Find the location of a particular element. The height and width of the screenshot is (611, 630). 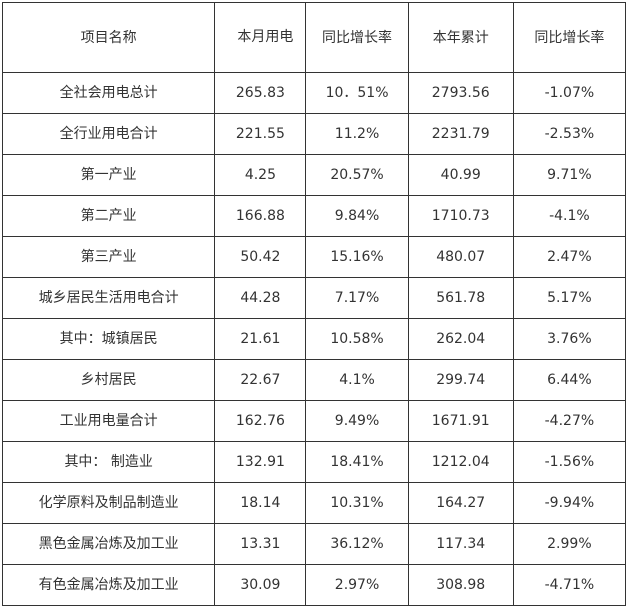

table-row: 黑色金属冶炼及加工业 13.31 36.12% 117.34 2.99% is located at coordinates (314, 544).